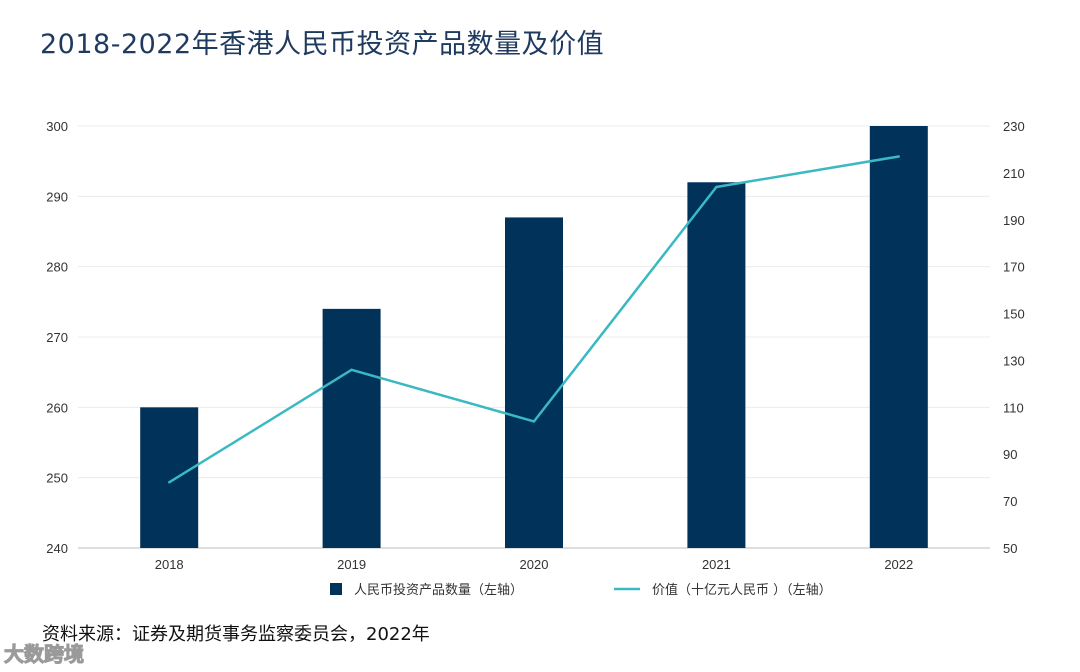  I want to click on legend: 人民币投资产品数量（左轴） 价值（十亿元人民币 ）（左轴）, so click(581, 590).